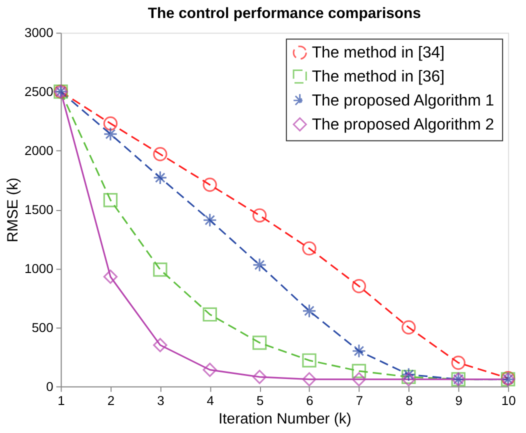  Describe the element at coordinates (360, 400) in the screenshot. I see `x-tick-label: 7` at that location.